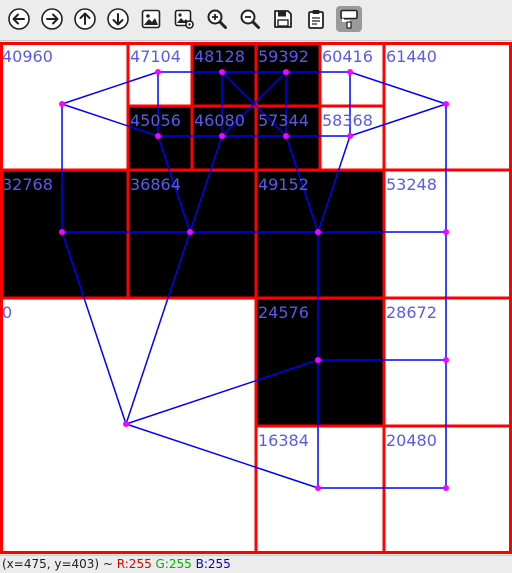 This screenshot has height=573, width=512. Describe the element at coordinates (27, 184) in the screenshot. I see `cell-label-32768: 32768` at that location.